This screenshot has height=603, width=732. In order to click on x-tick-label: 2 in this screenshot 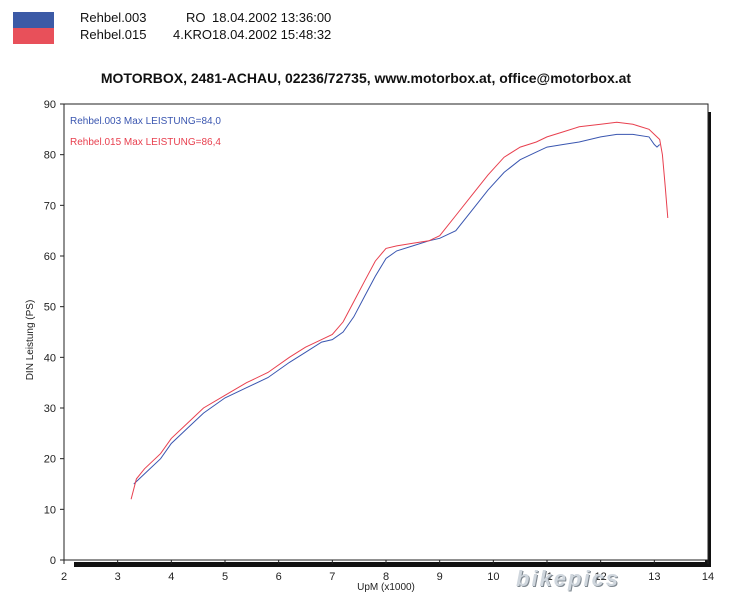, I will do `click(64, 577)`.